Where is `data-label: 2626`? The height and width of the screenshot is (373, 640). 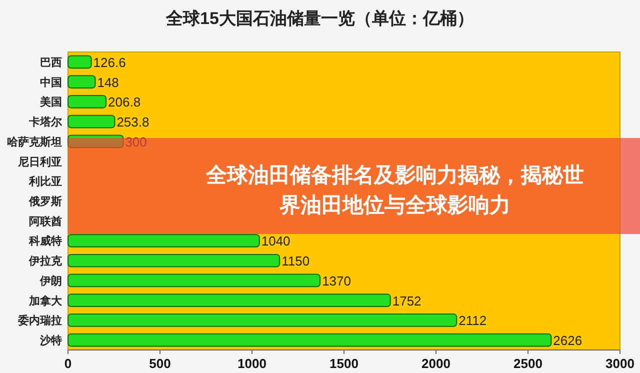
data-label: 2626 is located at coordinates (567, 340).